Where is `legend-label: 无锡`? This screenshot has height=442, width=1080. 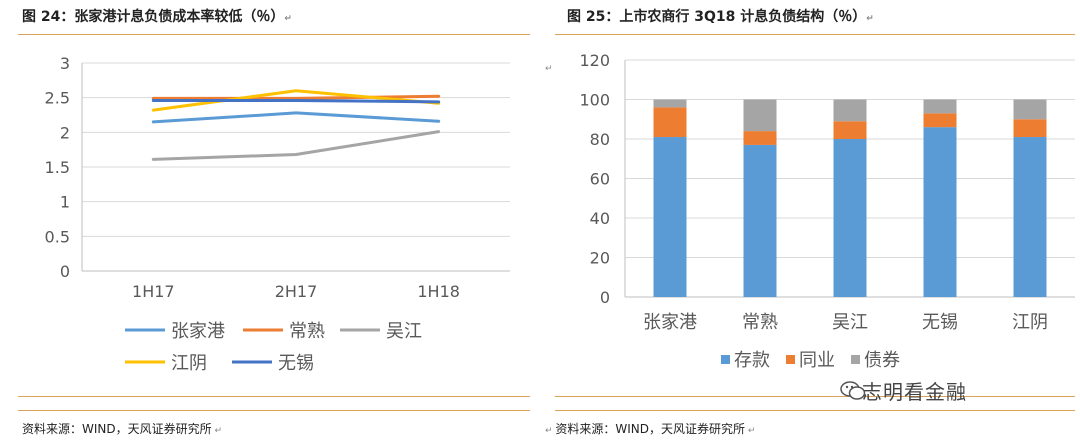 legend-label: 无锡 is located at coordinates (296, 363).